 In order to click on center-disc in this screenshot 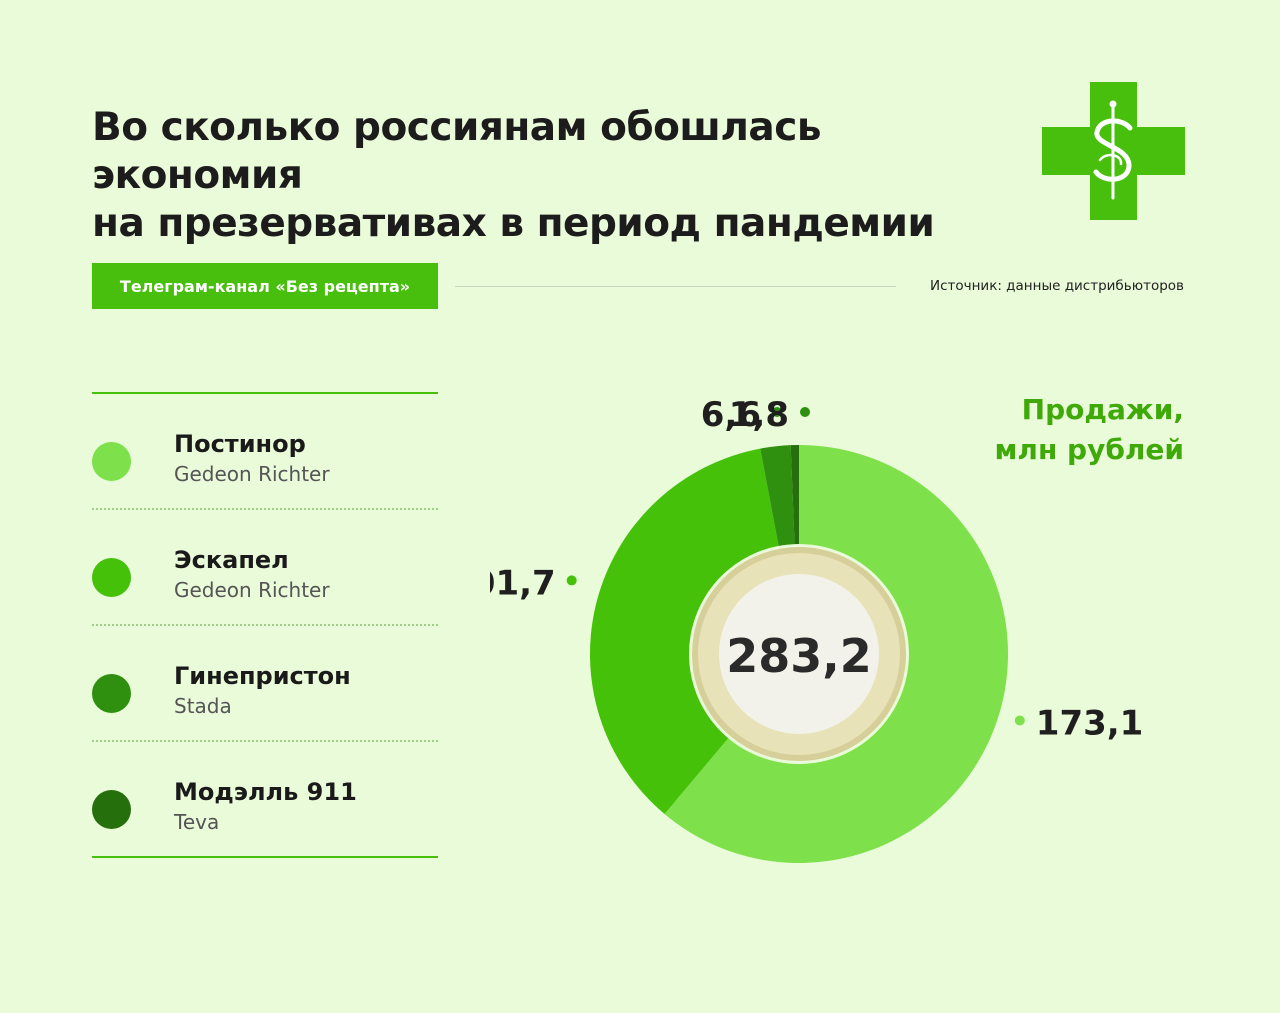, I will do `click(799, 654)`.